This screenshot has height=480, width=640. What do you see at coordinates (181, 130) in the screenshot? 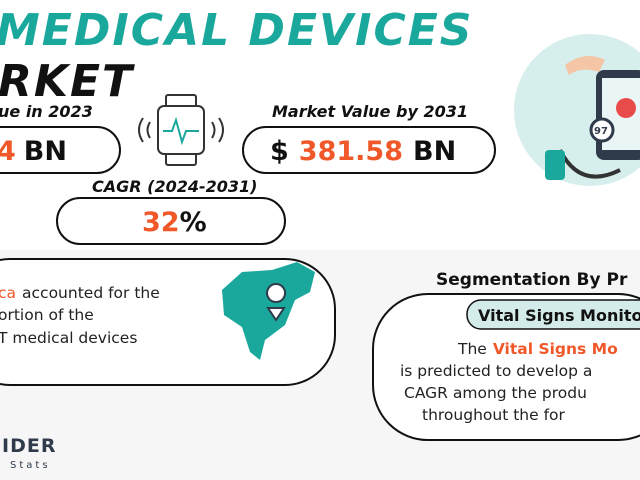
I see `watch-icon` at bounding box center [181, 130].